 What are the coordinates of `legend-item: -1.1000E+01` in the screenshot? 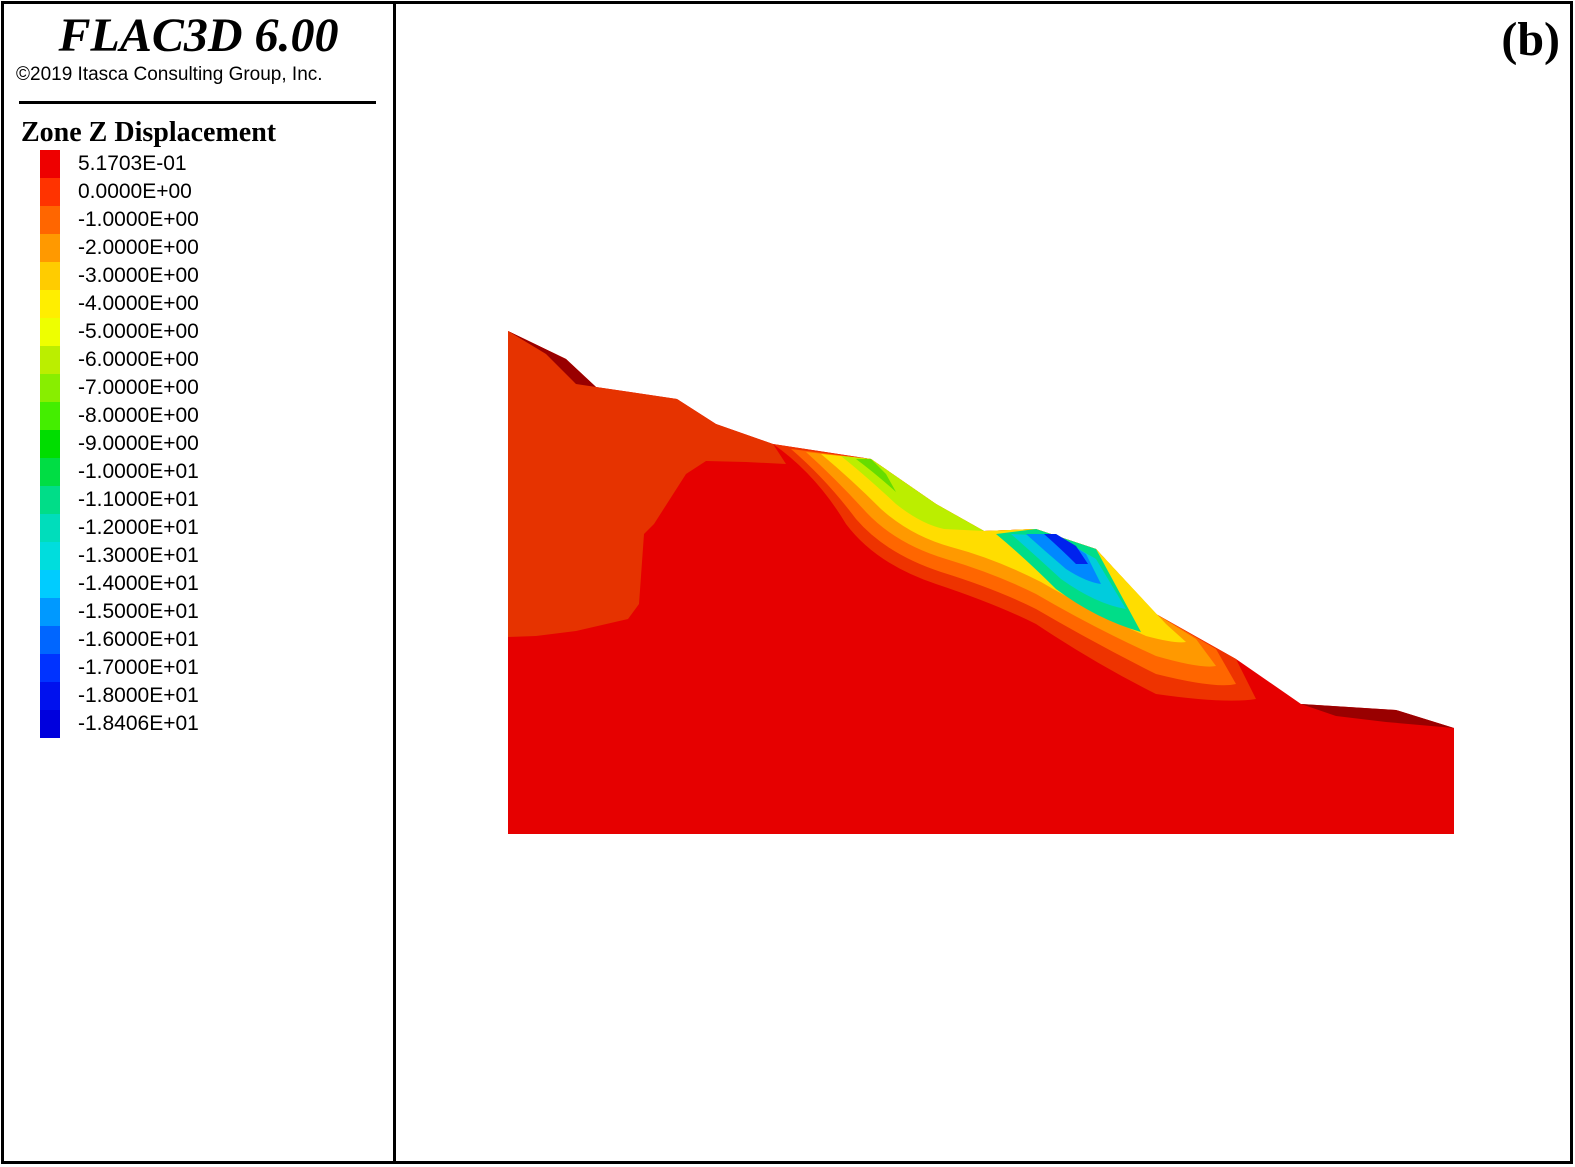 It's located at (200, 500).